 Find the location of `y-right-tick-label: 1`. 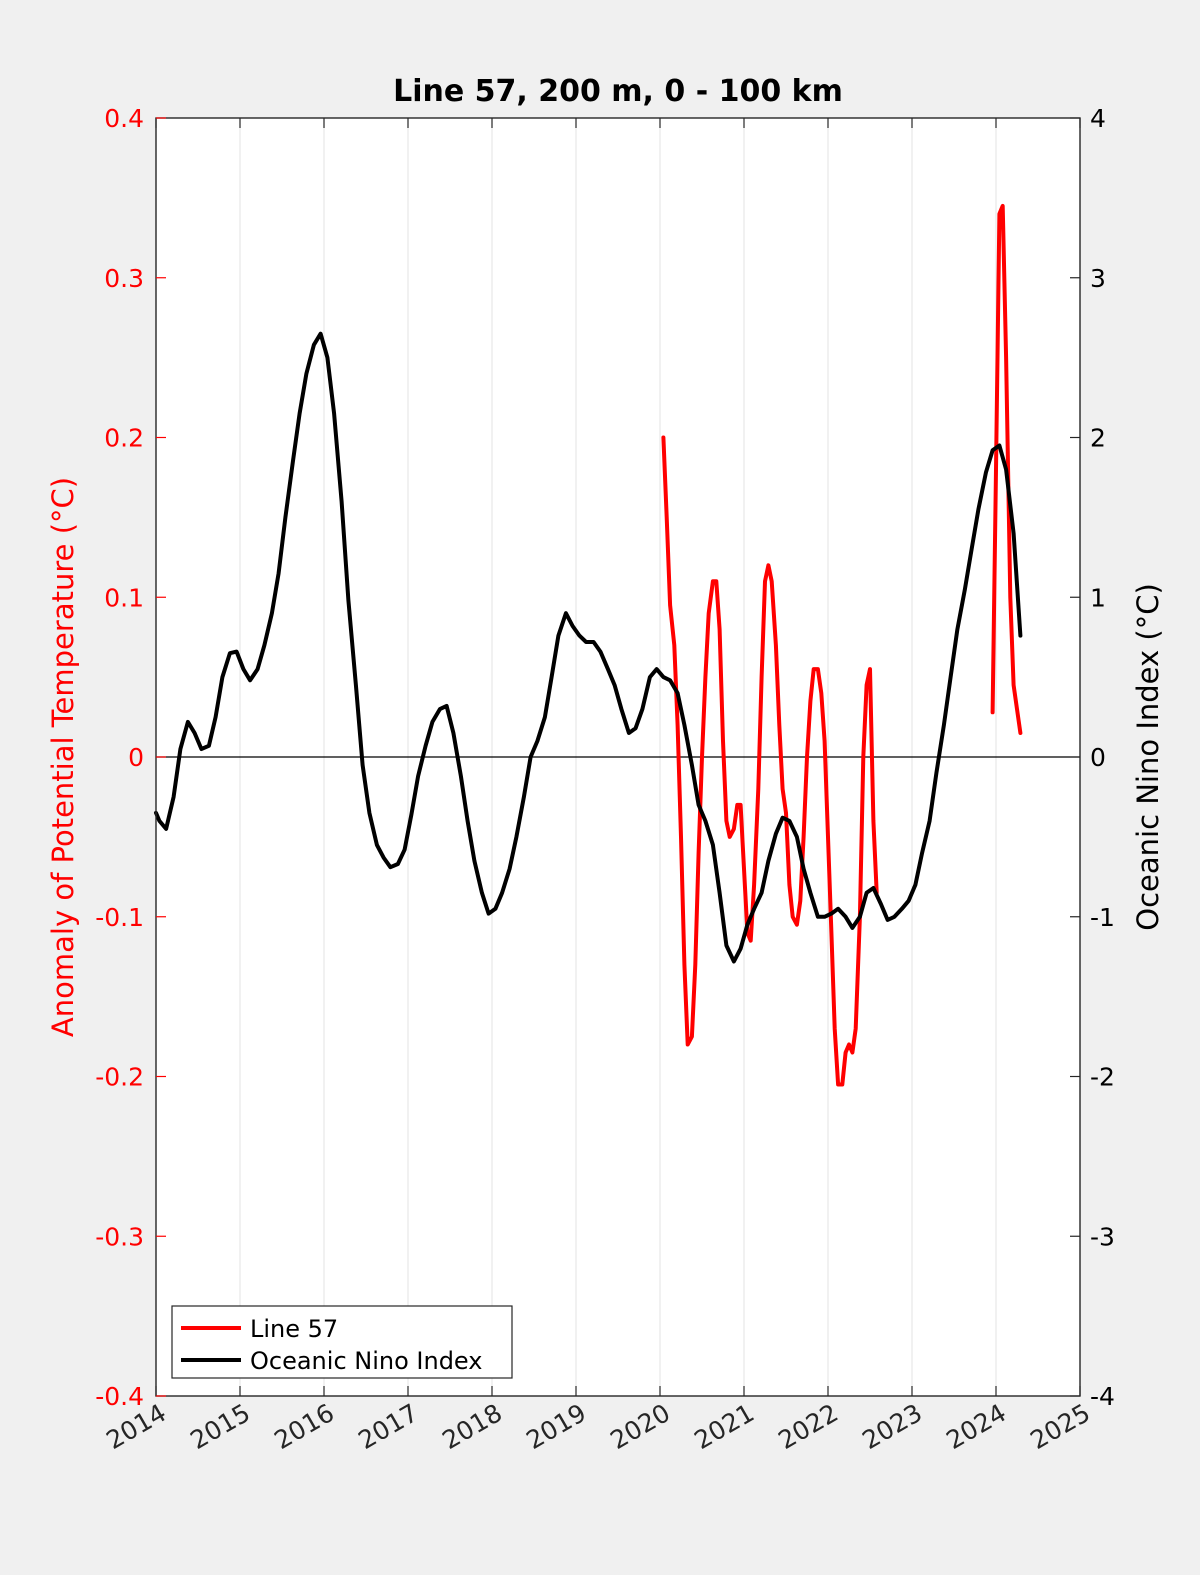

y-right-tick-label: 1 is located at coordinates (1098, 597).